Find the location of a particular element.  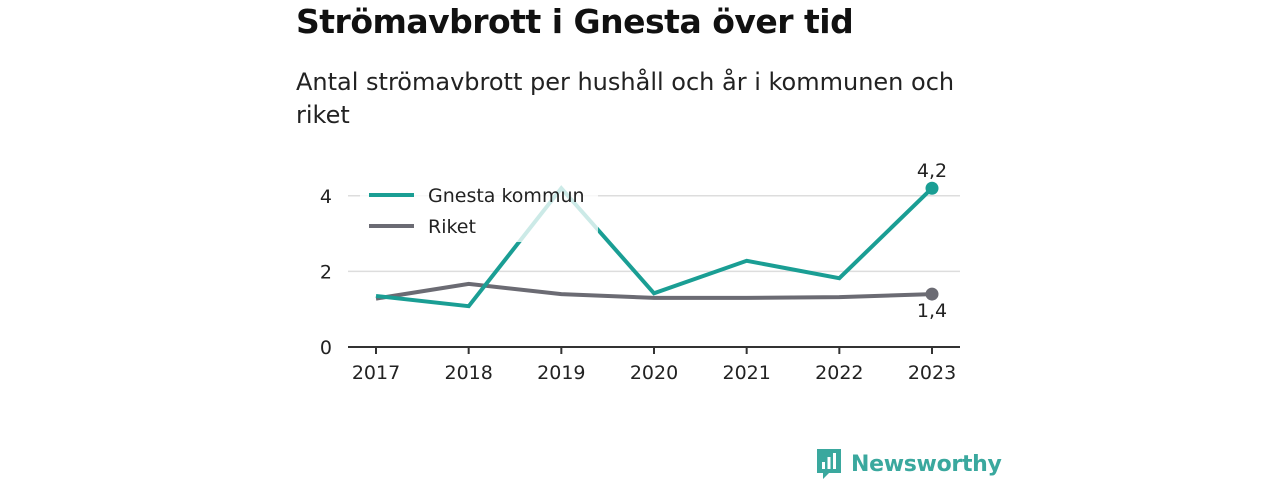

legend-background is located at coordinates (479, 210).